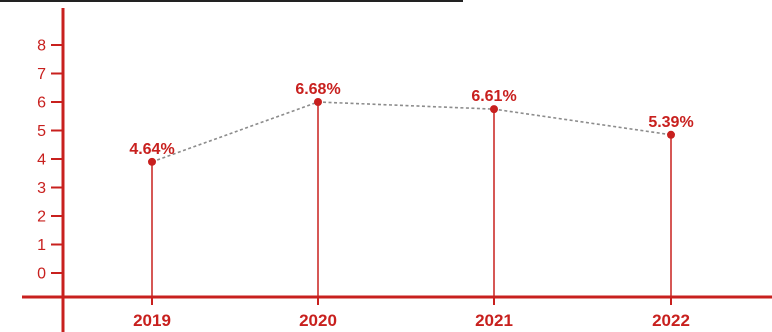 Image resolution: width=772 pixels, height=332 pixels. I want to click on y-tick-label: 0, so click(41, 274).